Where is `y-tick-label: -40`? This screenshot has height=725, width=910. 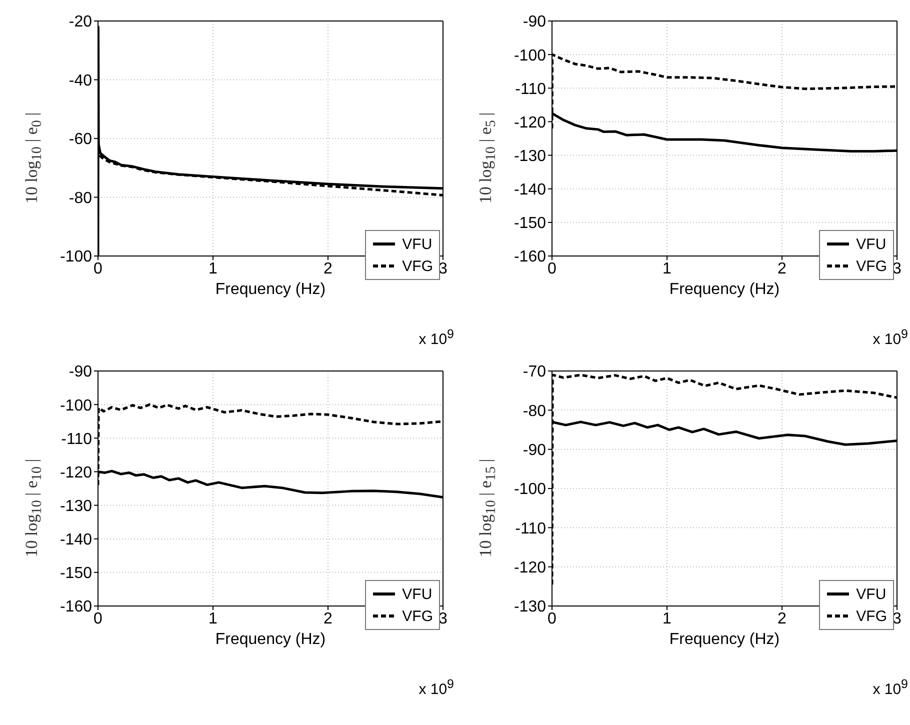 y-tick-label: -40 is located at coordinates (80, 81).